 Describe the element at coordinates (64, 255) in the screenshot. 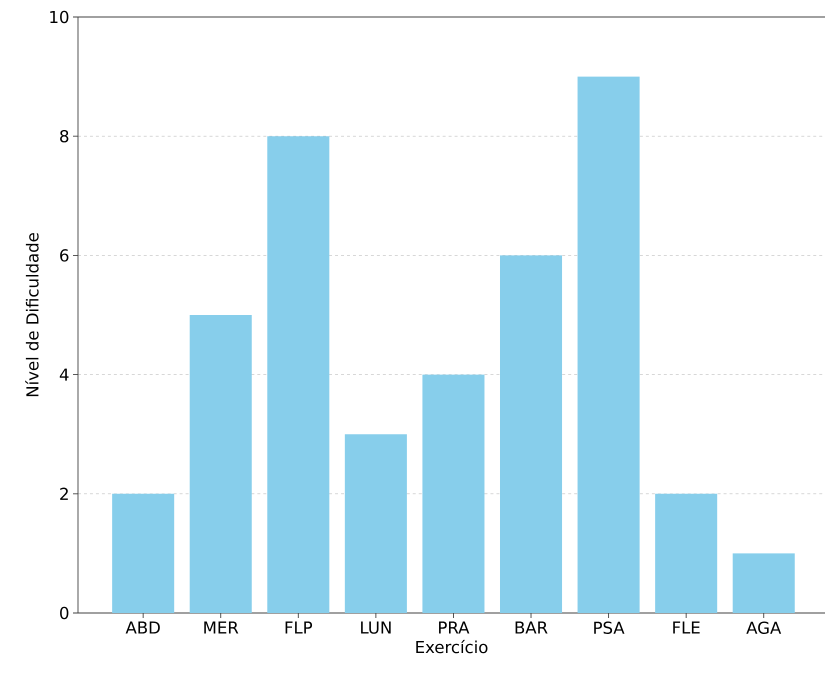

I see `y-tick-label: 6` at that location.